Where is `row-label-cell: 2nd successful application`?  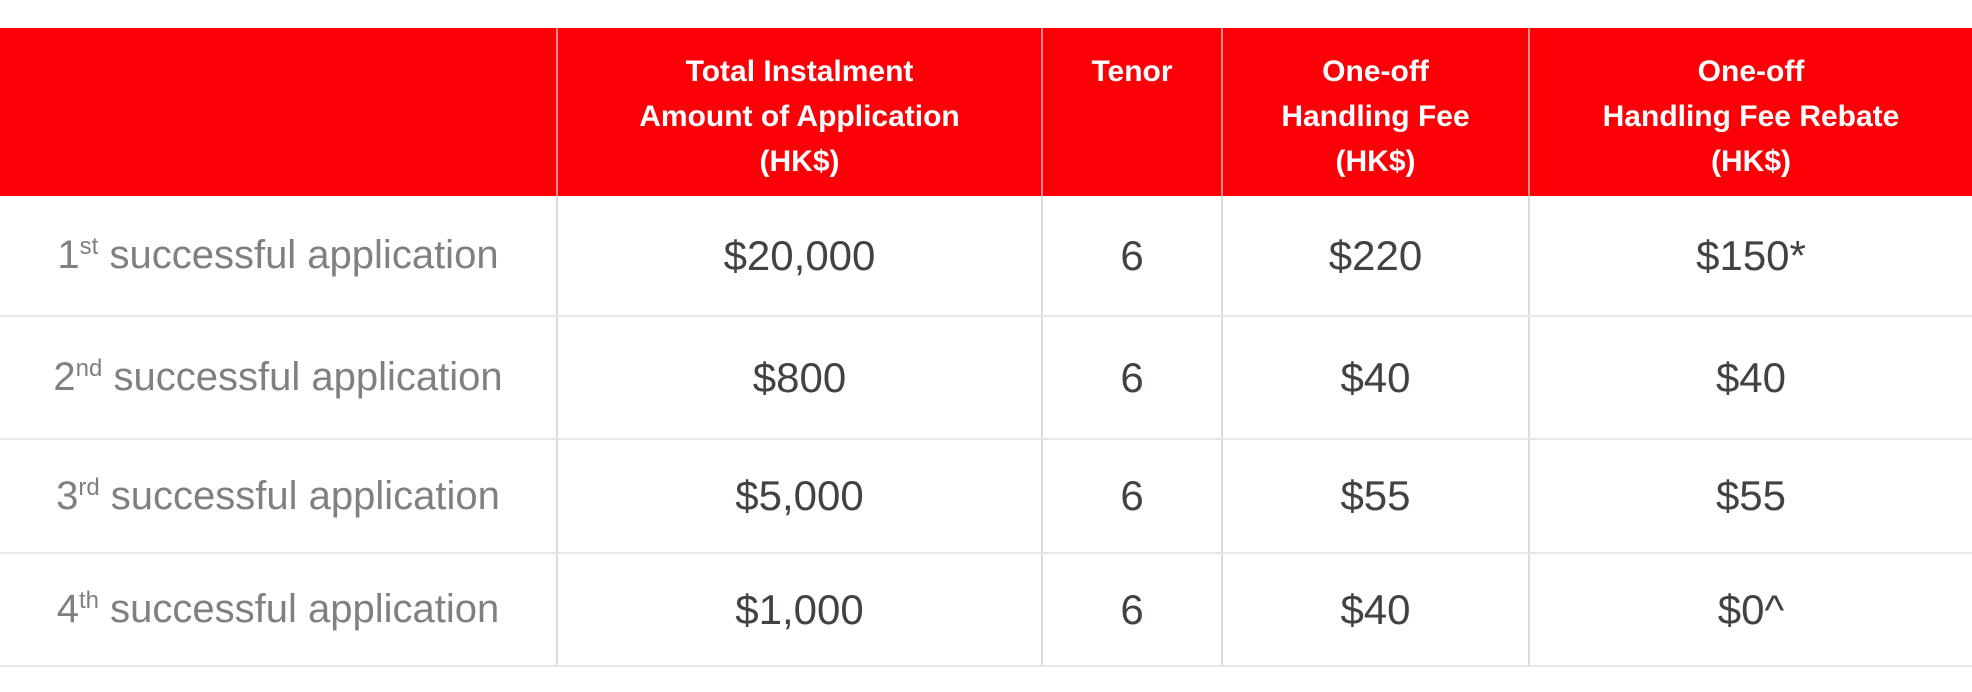 row-label-cell: 2nd successful application is located at coordinates (278, 378).